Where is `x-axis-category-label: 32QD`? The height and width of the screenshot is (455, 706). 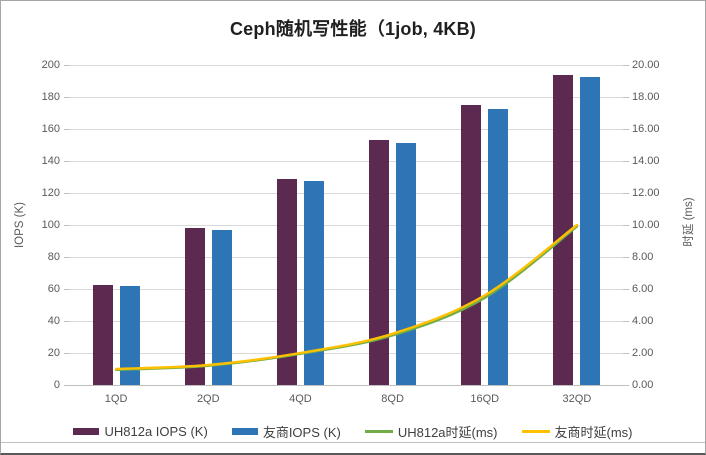 x-axis-category-label: 32QD is located at coordinates (577, 399).